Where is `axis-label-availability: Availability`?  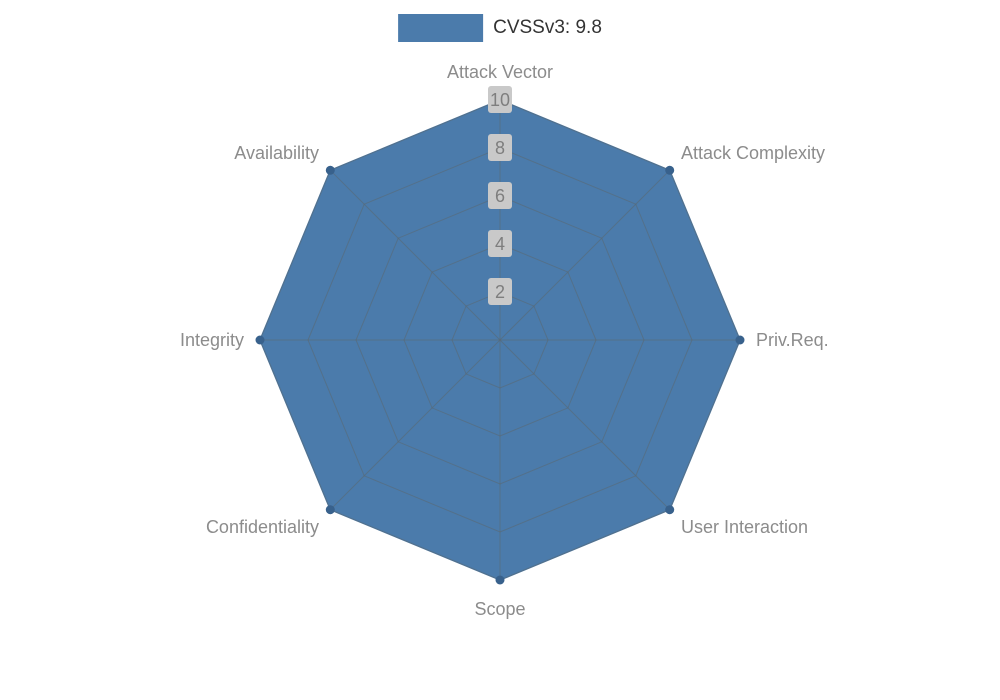 axis-label-availability: Availability is located at coordinates (276, 153).